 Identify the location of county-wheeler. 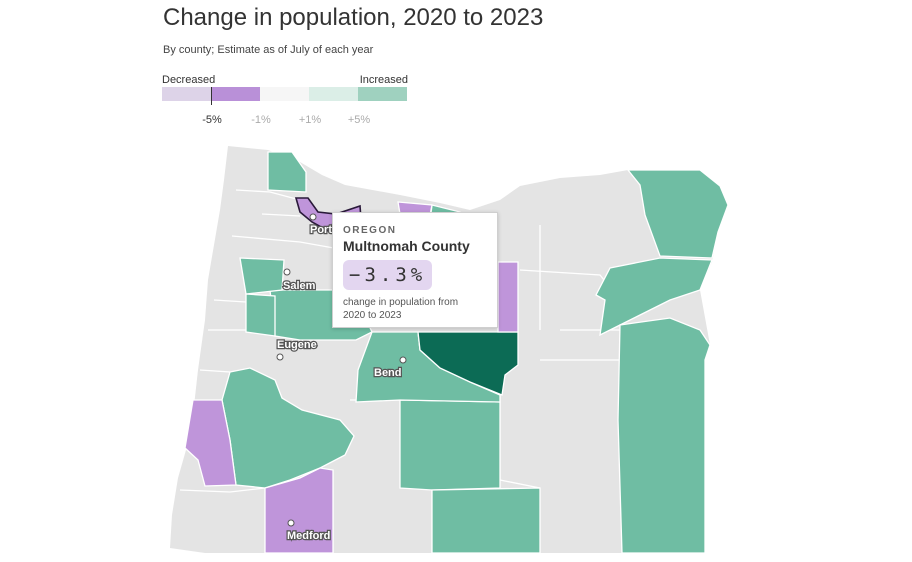
(508, 297).